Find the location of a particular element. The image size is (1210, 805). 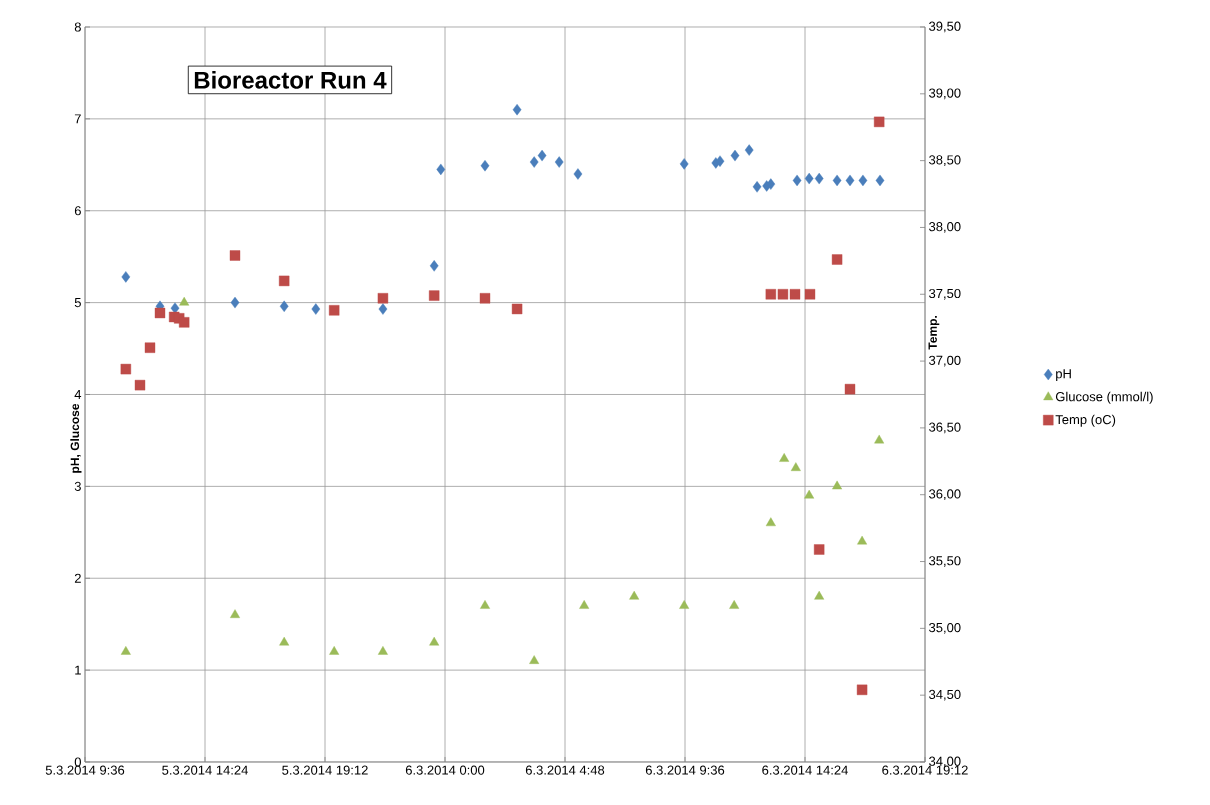

y-tick-label: 5 is located at coordinates (77, 303).